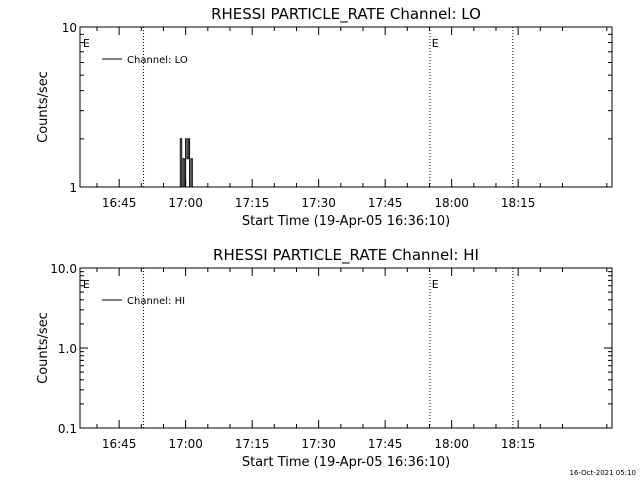 The height and width of the screenshot is (480, 640). What do you see at coordinates (67, 429) in the screenshot?
I see `y-tick-label: 0.1` at bounding box center [67, 429].